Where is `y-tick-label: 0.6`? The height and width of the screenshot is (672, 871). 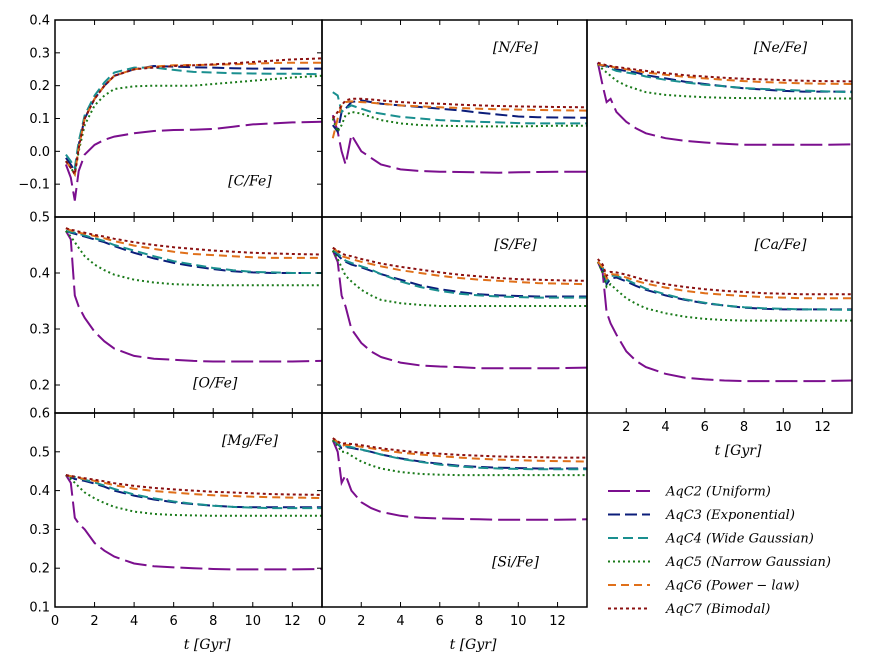 y-tick-label: 0.6 is located at coordinates (39, 414).